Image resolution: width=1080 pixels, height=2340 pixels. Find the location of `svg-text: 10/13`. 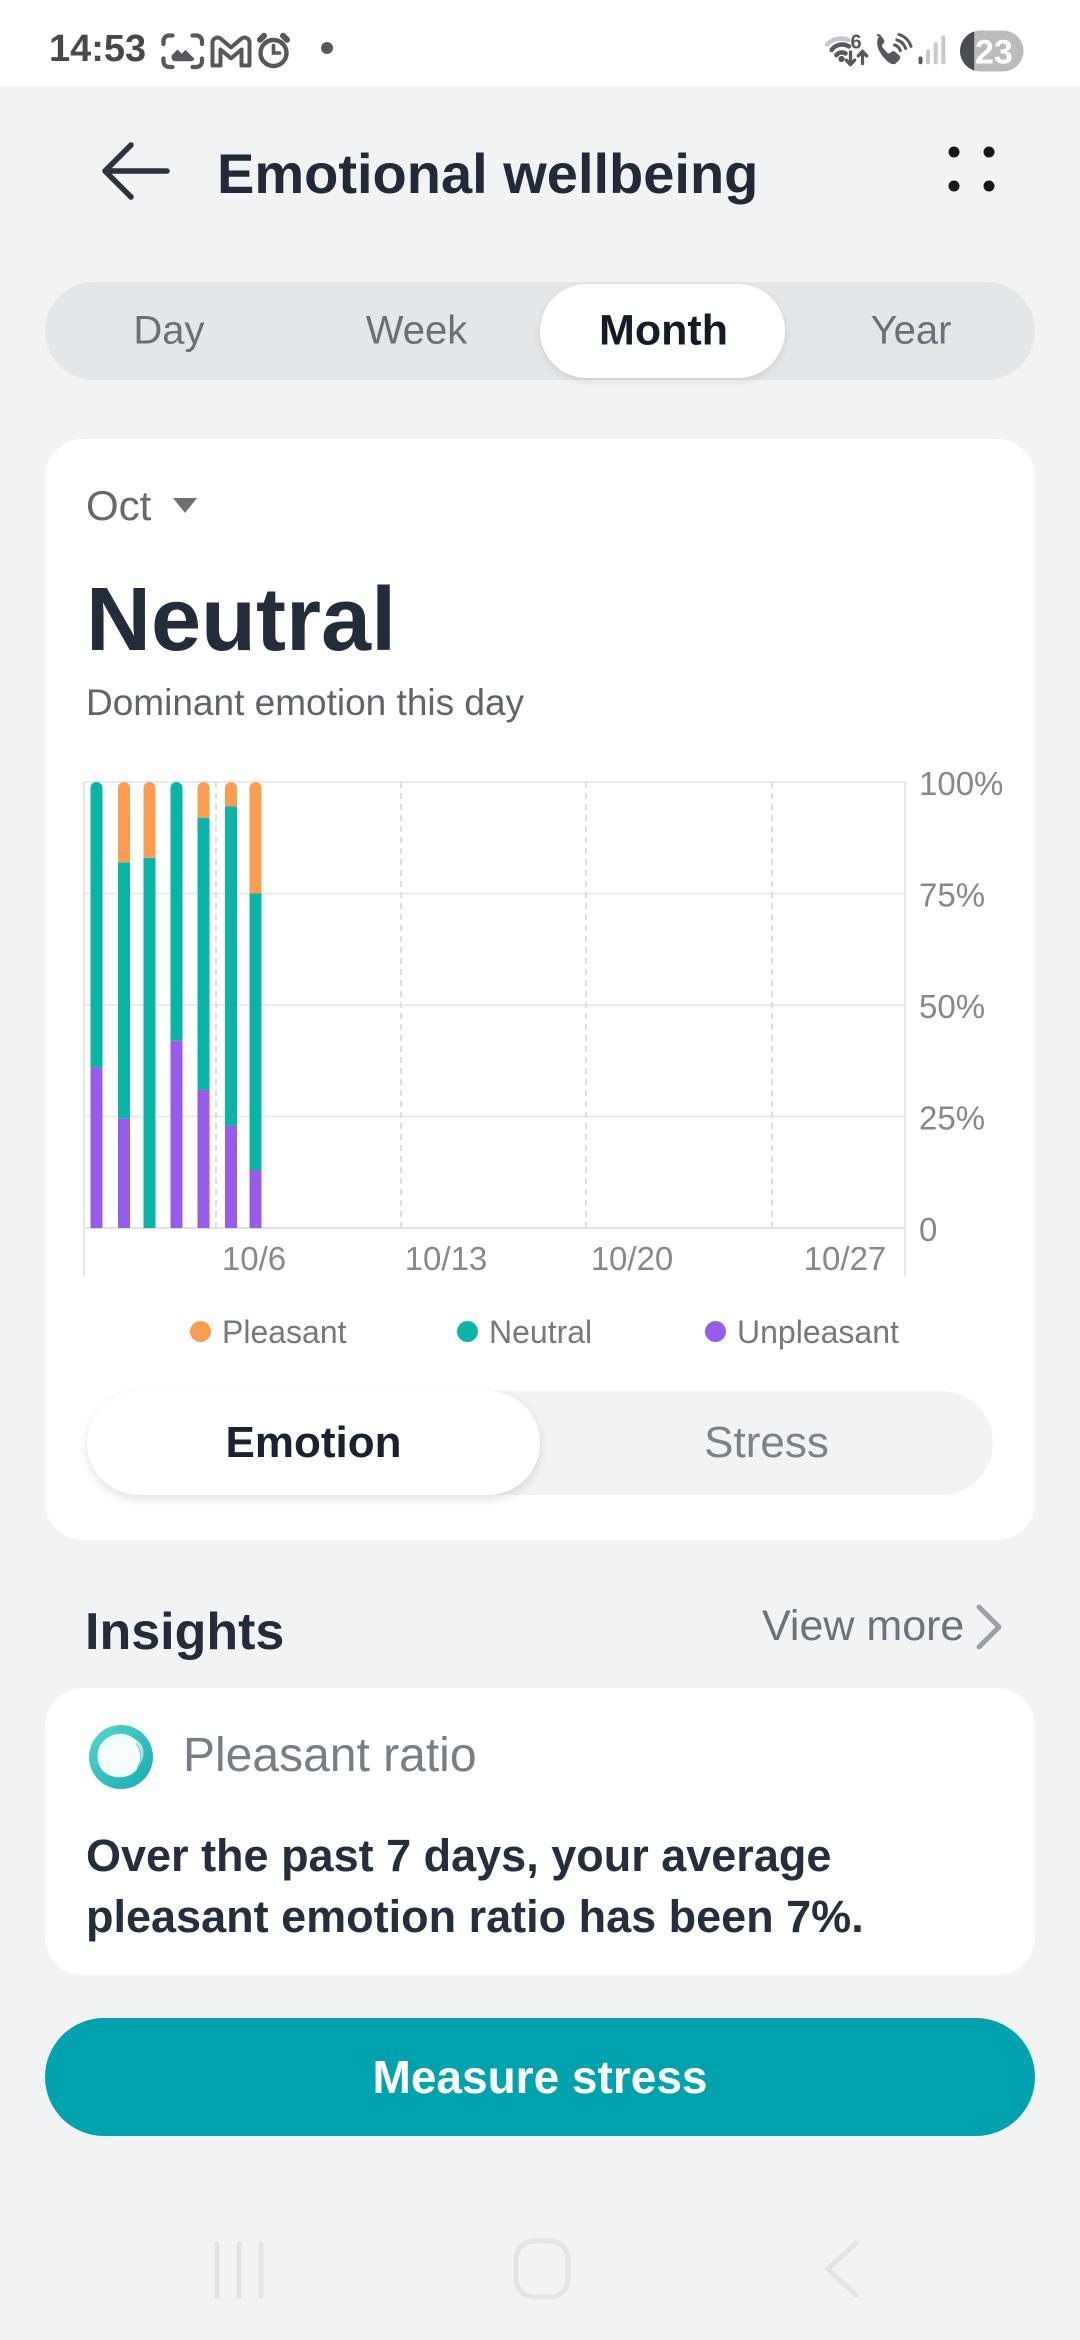

svg-text: 10/13 is located at coordinates (446, 1258).